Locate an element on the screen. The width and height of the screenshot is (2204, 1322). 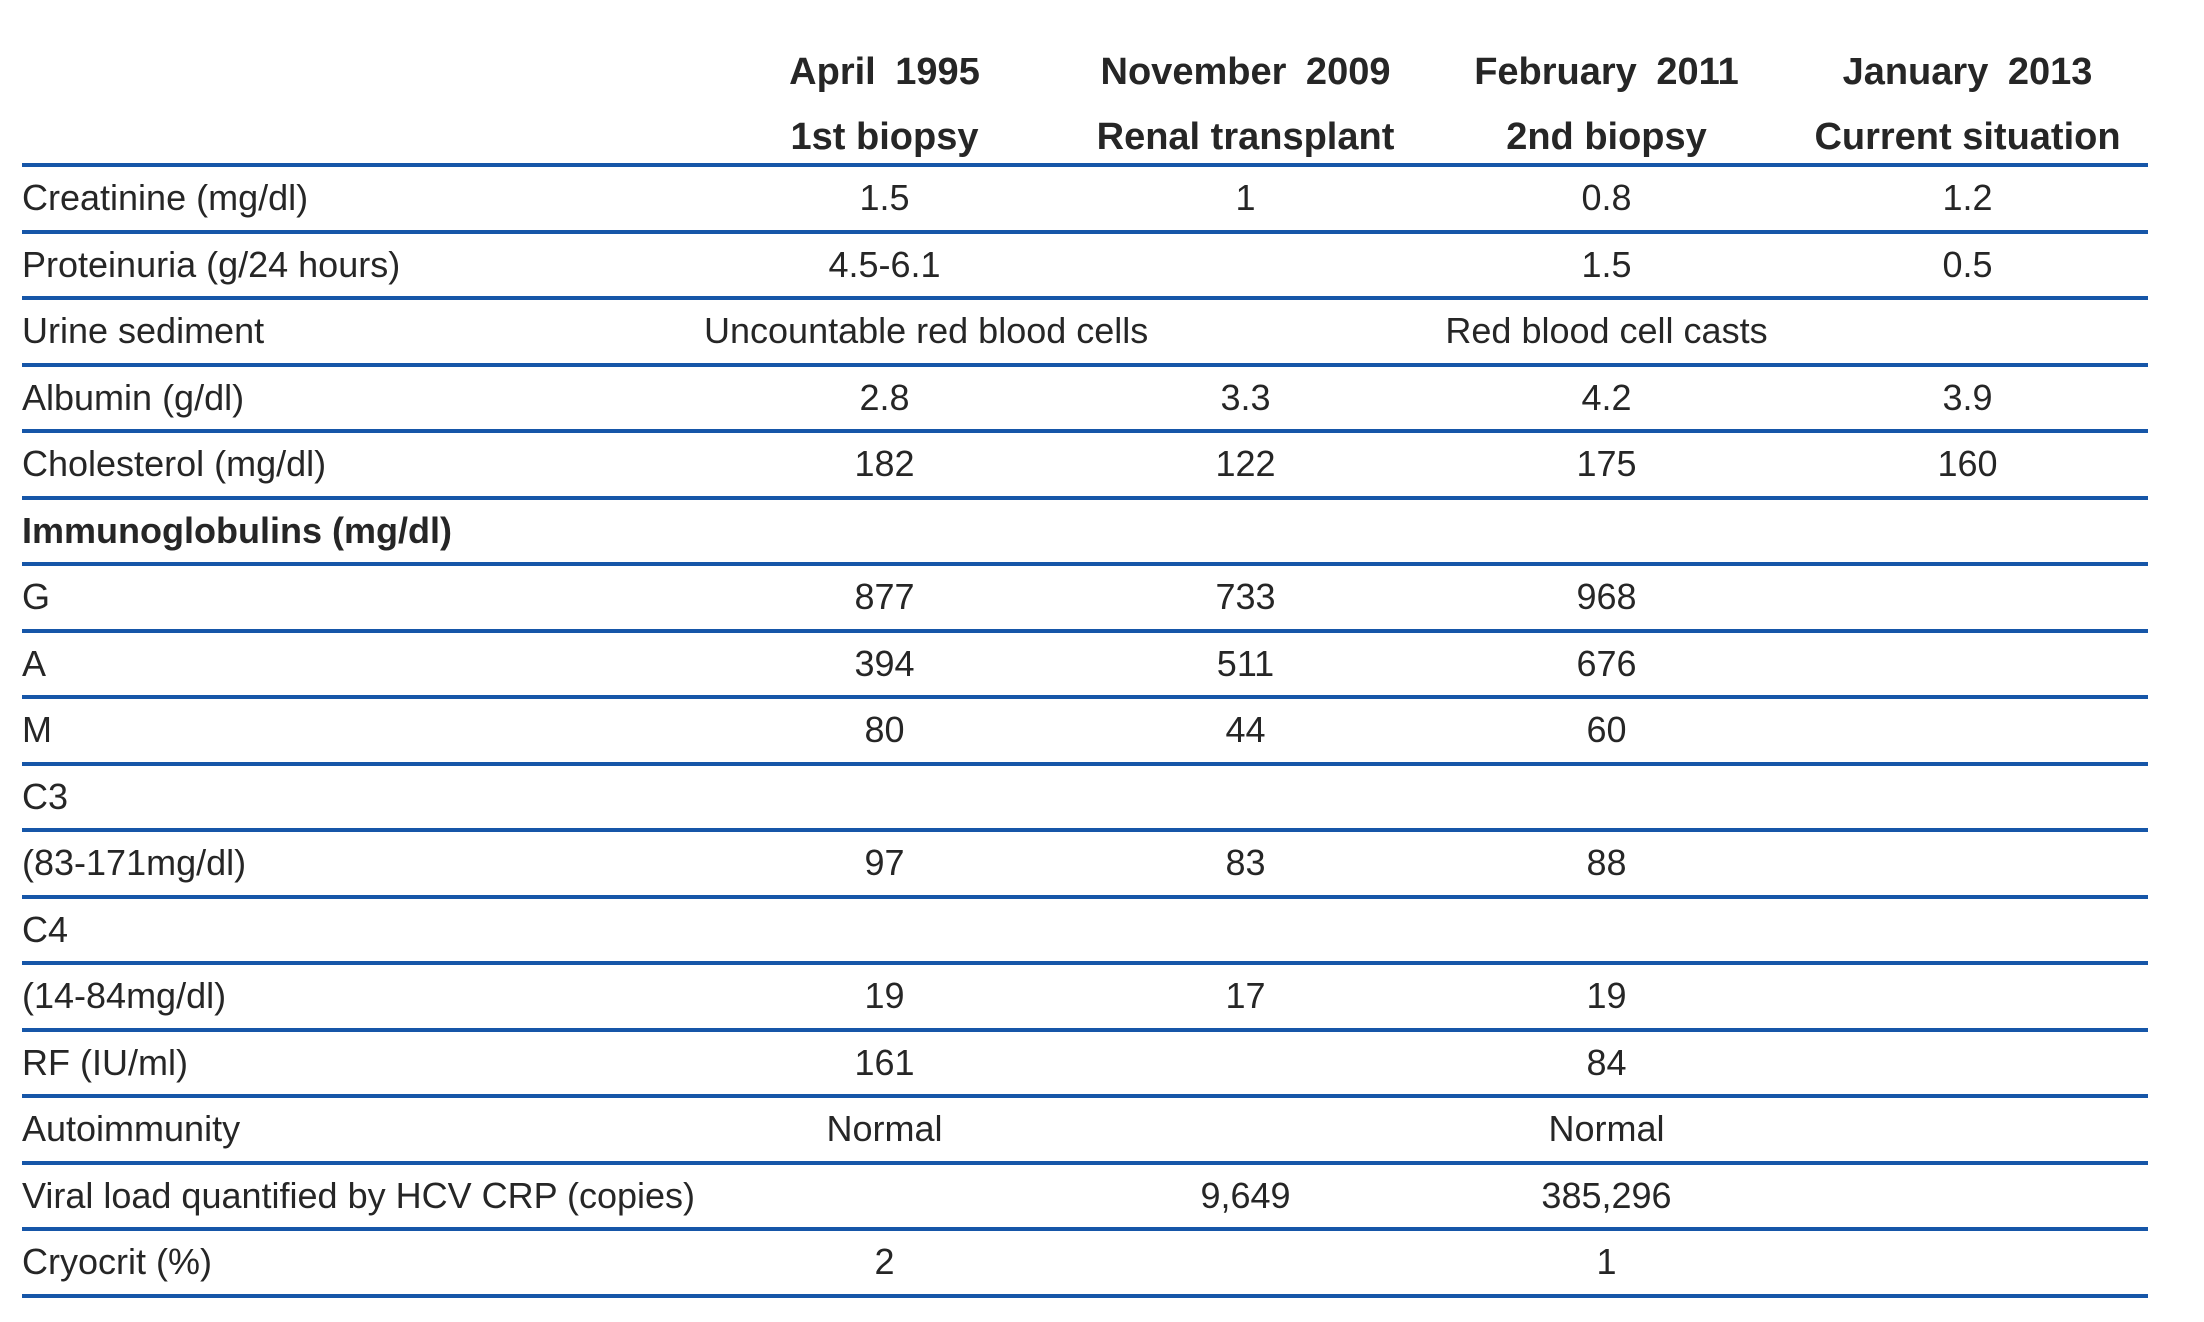
cell-value: 97 is located at coordinates (884, 864).